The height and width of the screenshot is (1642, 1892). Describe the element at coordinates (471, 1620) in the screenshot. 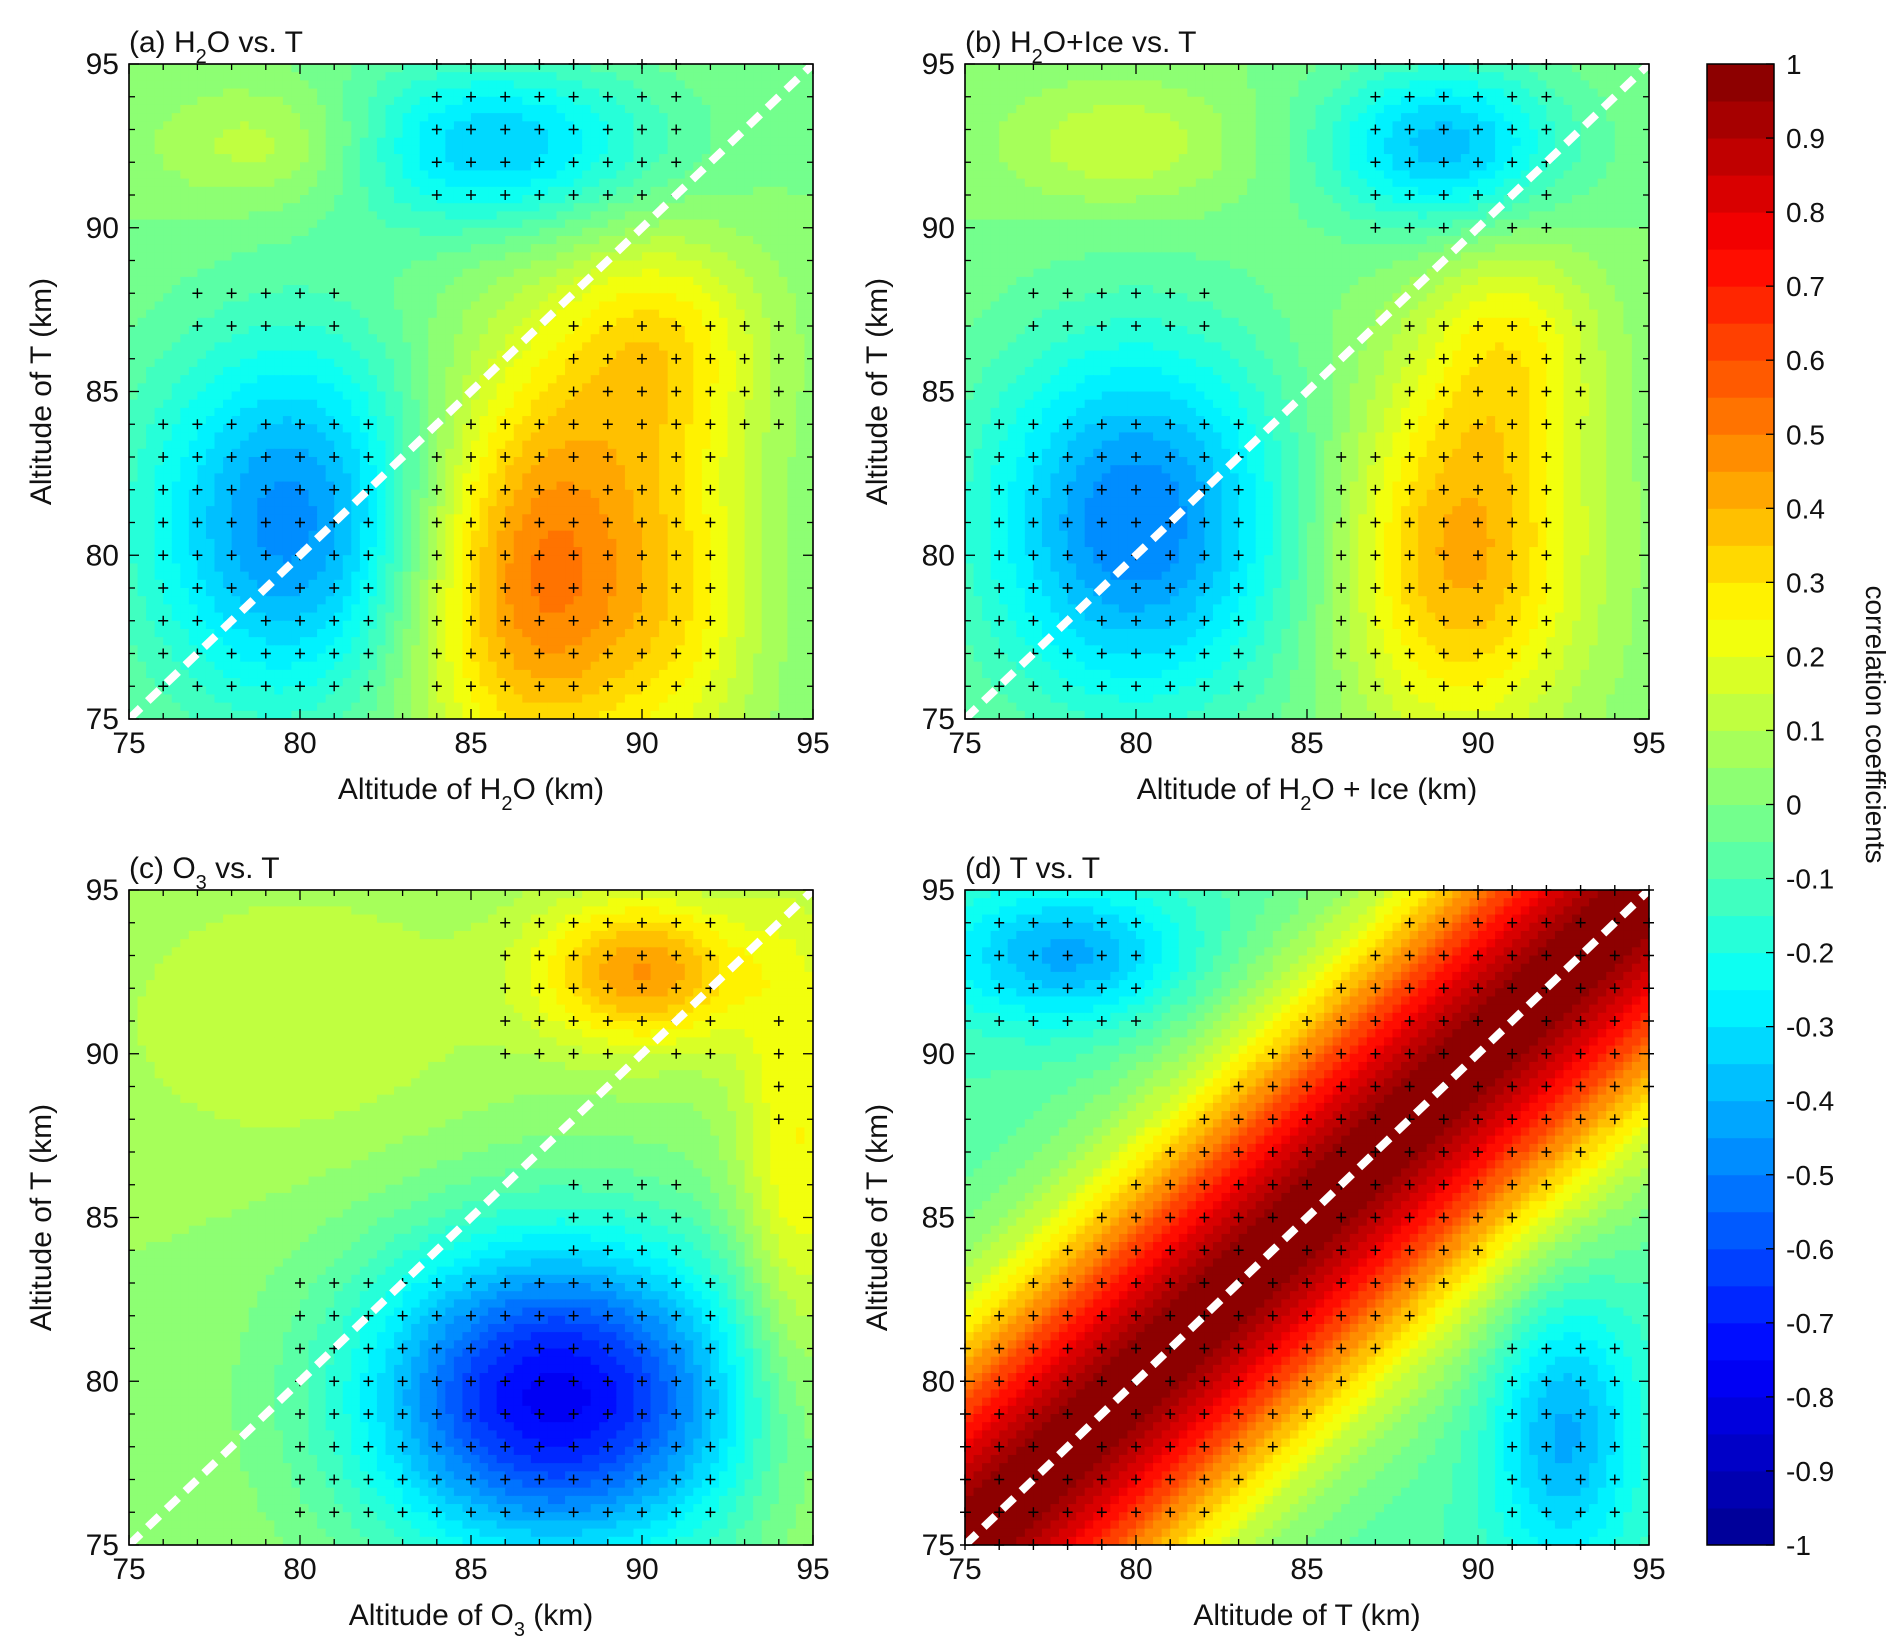

I see `x-axis-title: Altitude of O3 (km)` at that location.